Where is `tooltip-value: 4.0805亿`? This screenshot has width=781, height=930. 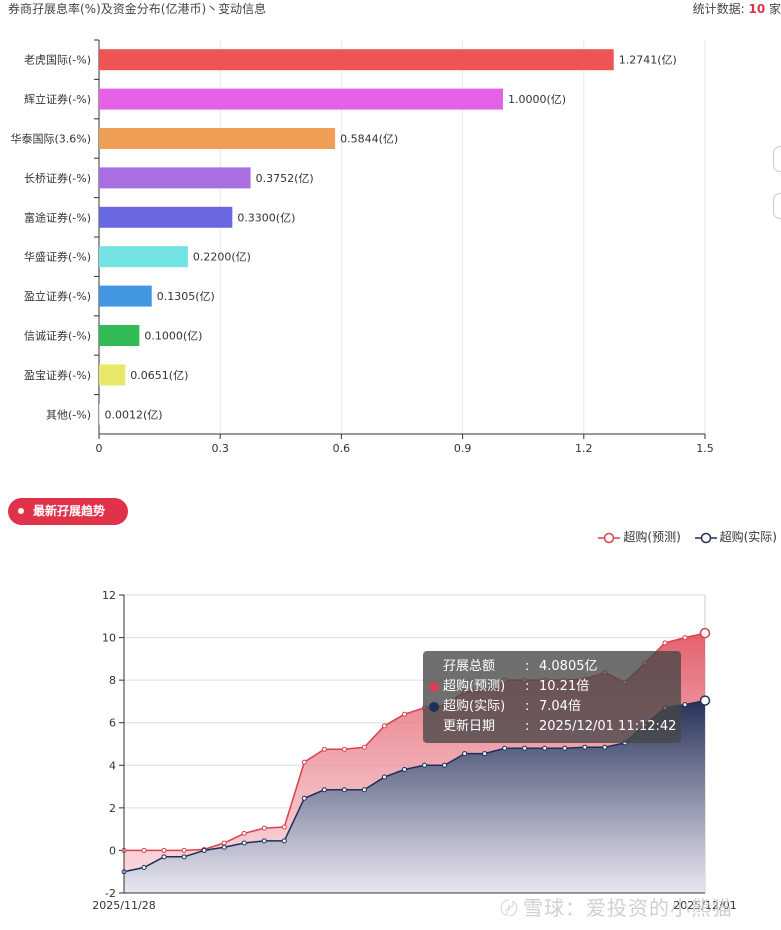
tooltip-value: 4.0805亿 is located at coordinates (568, 666).